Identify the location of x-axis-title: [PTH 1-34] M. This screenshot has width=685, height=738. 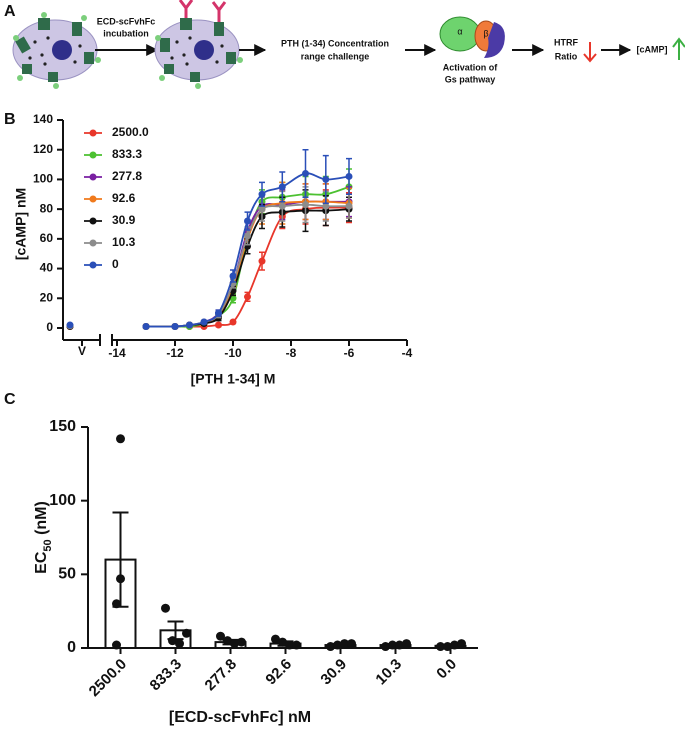
(233, 379).